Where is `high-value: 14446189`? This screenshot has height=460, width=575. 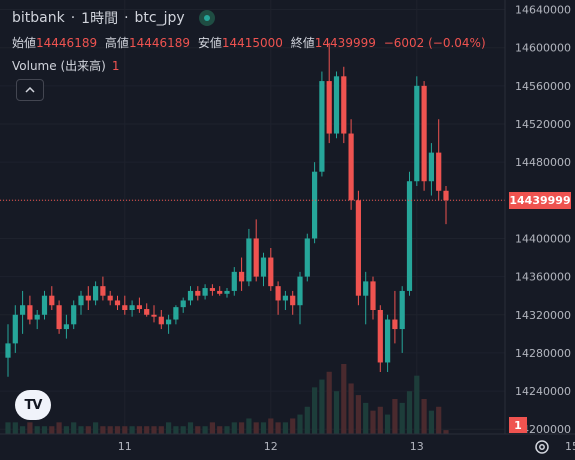 high-value: 14446189 is located at coordinates (159, 43).